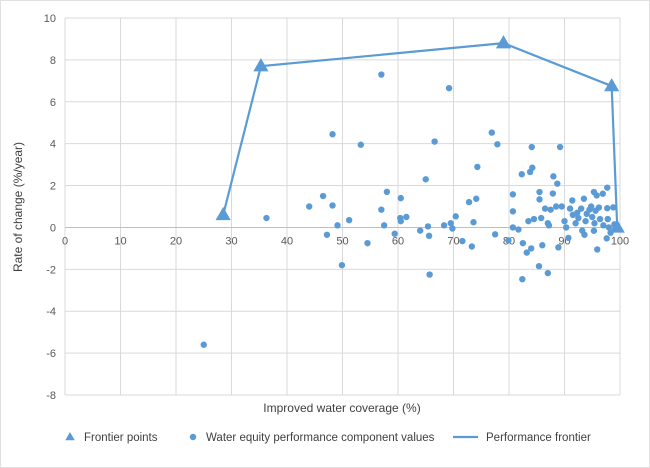  I want to click on x-tick-label: 40, so click(287, 241).